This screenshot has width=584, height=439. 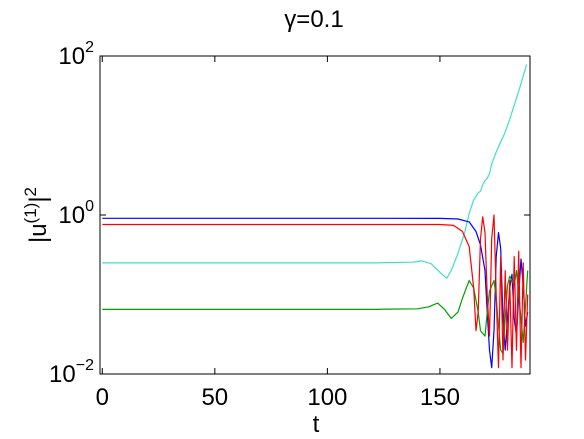 What do you see at coordinates (440, 397) in the screenshot?
I see `x-tick-label: 150` at bounding box center [440, 397].